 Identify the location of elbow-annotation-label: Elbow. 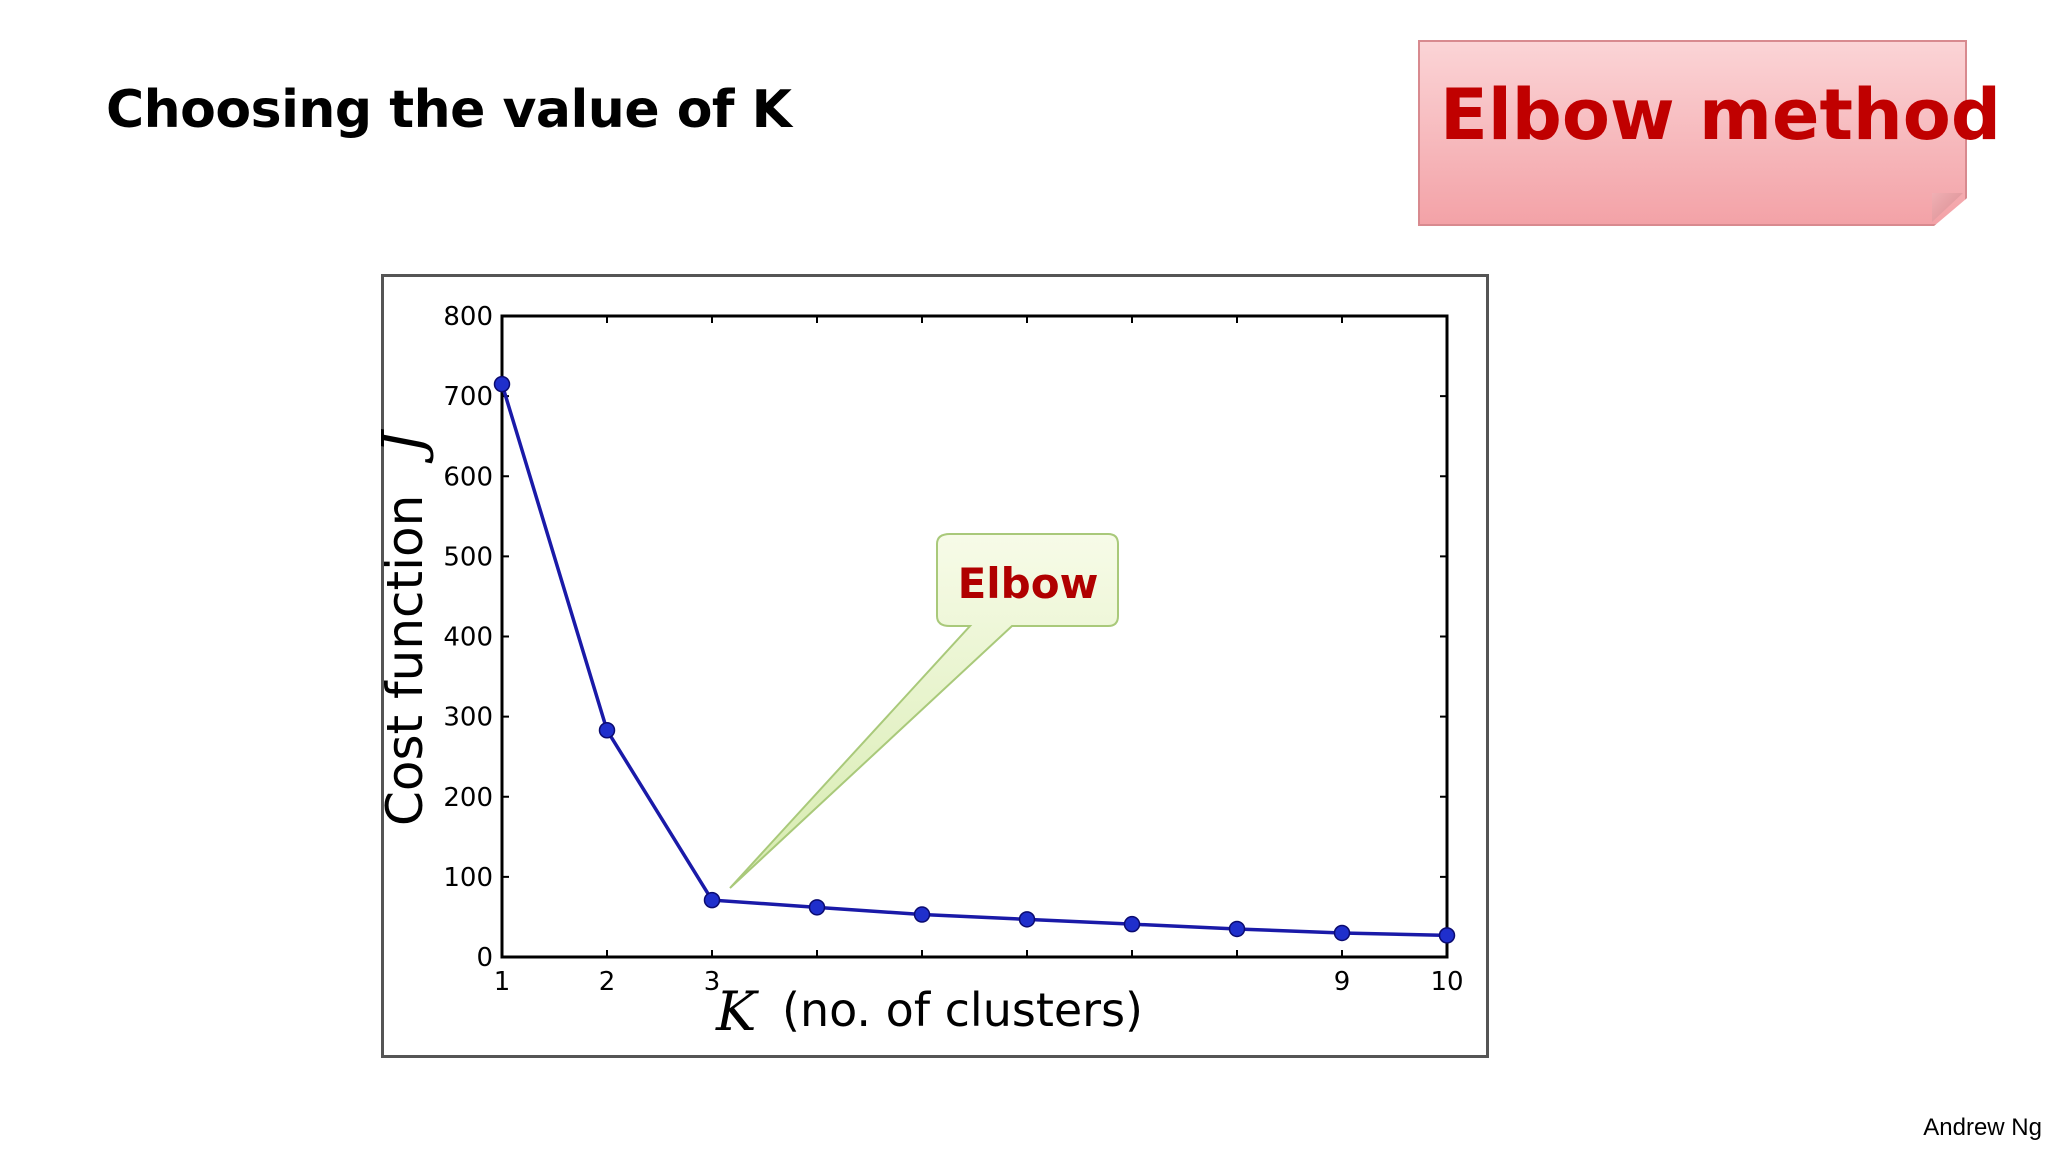
(1028, 583).